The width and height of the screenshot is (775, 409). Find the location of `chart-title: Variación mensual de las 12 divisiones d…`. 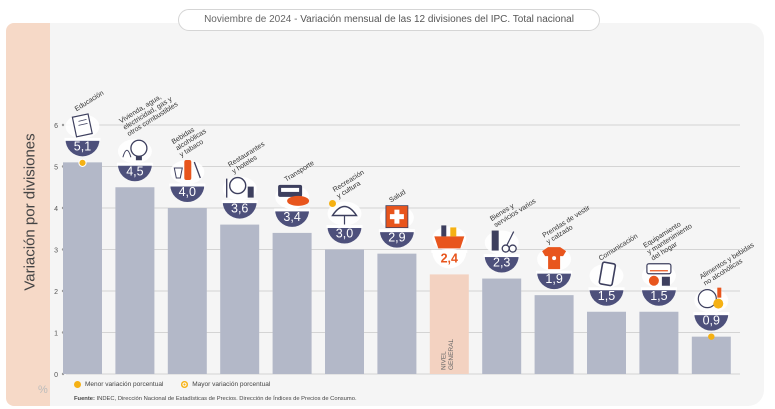

chart-title: Variación mensual de las 12 divisiones d… is located at coordinates (437, 19).